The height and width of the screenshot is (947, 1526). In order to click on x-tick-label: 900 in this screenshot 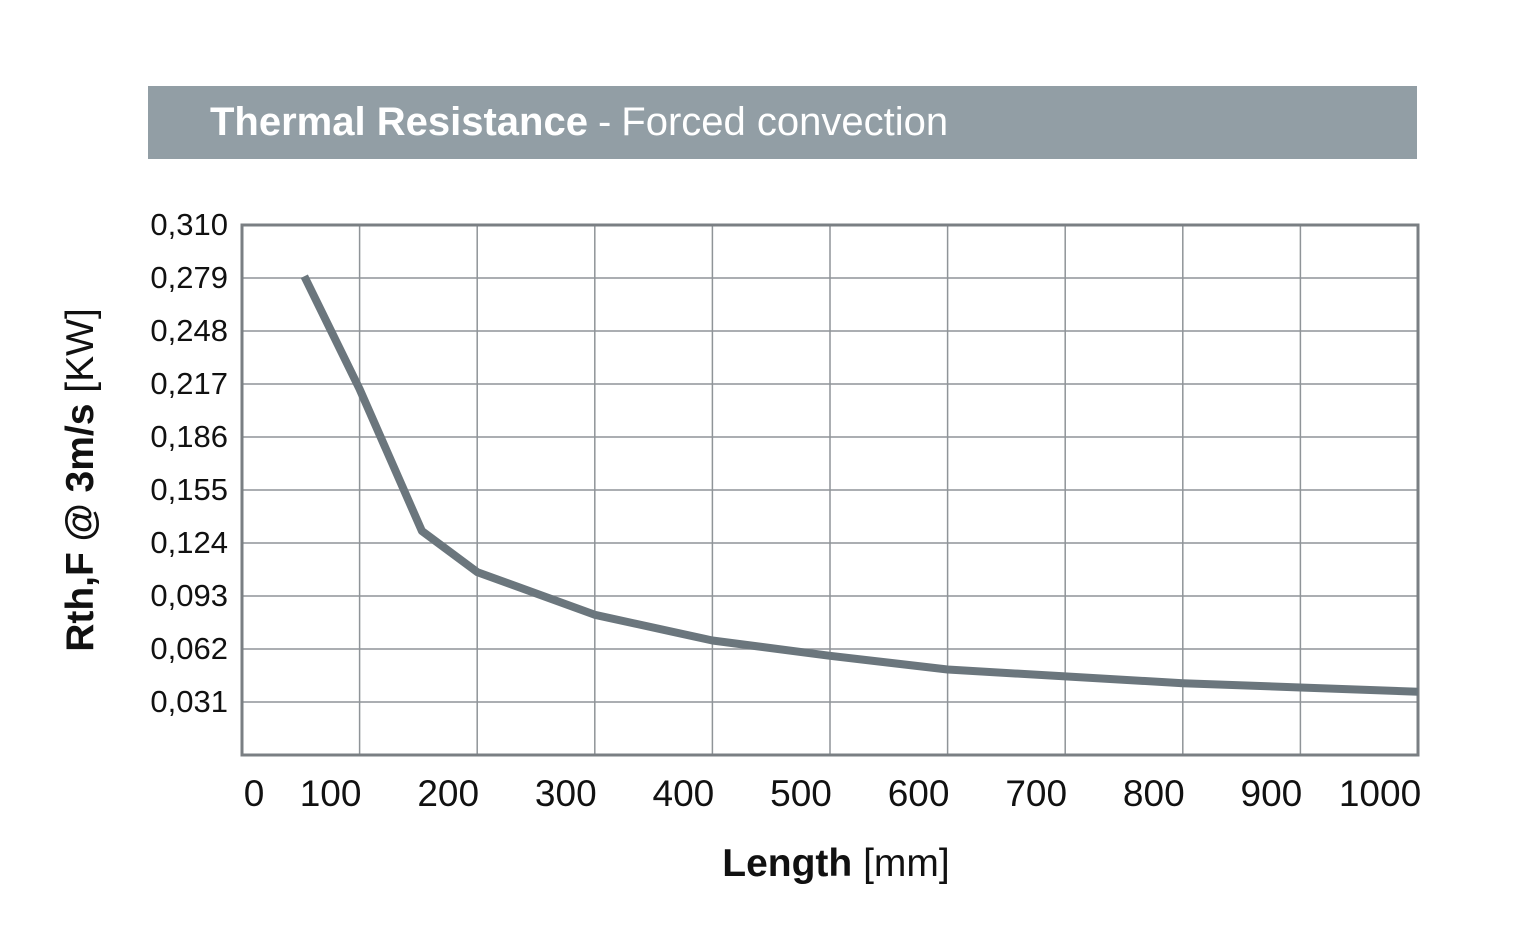, I will do `click(1272, 793)`.